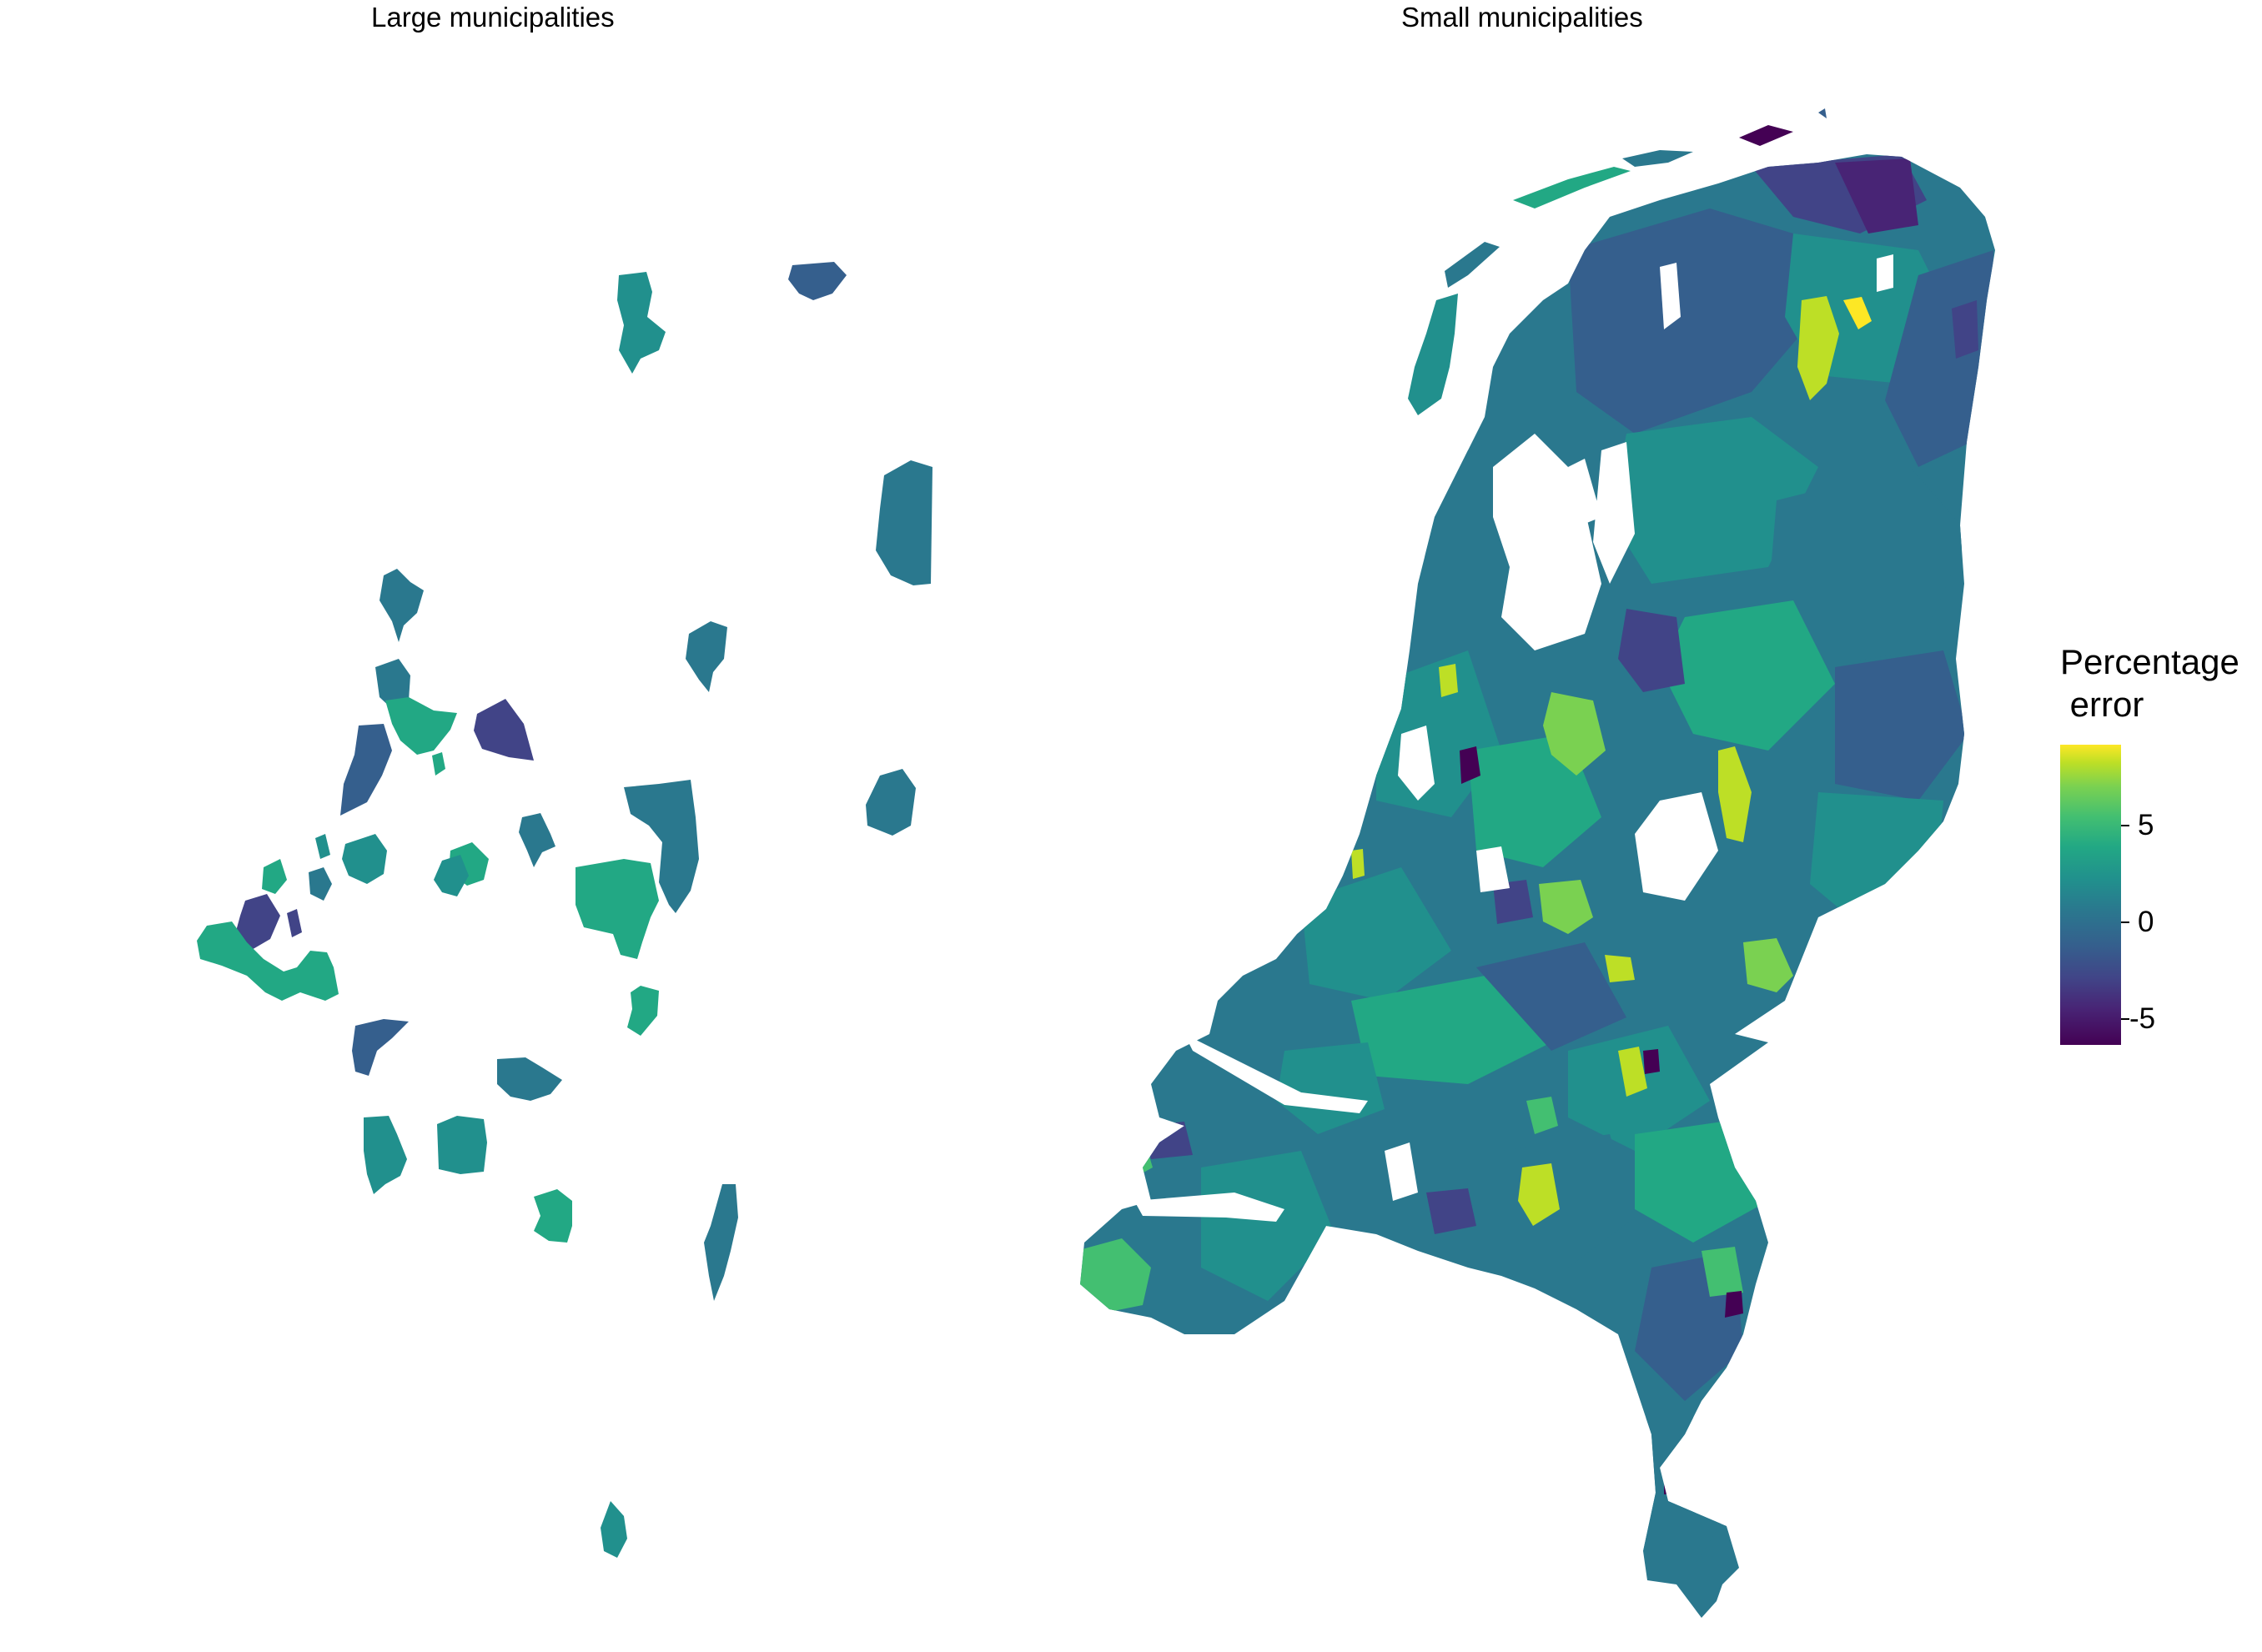 The image size is (2262, 1652). Describe the element at coordinates (2102, 704) in the screenshot. I see `legend-title-line2: error` at that location.